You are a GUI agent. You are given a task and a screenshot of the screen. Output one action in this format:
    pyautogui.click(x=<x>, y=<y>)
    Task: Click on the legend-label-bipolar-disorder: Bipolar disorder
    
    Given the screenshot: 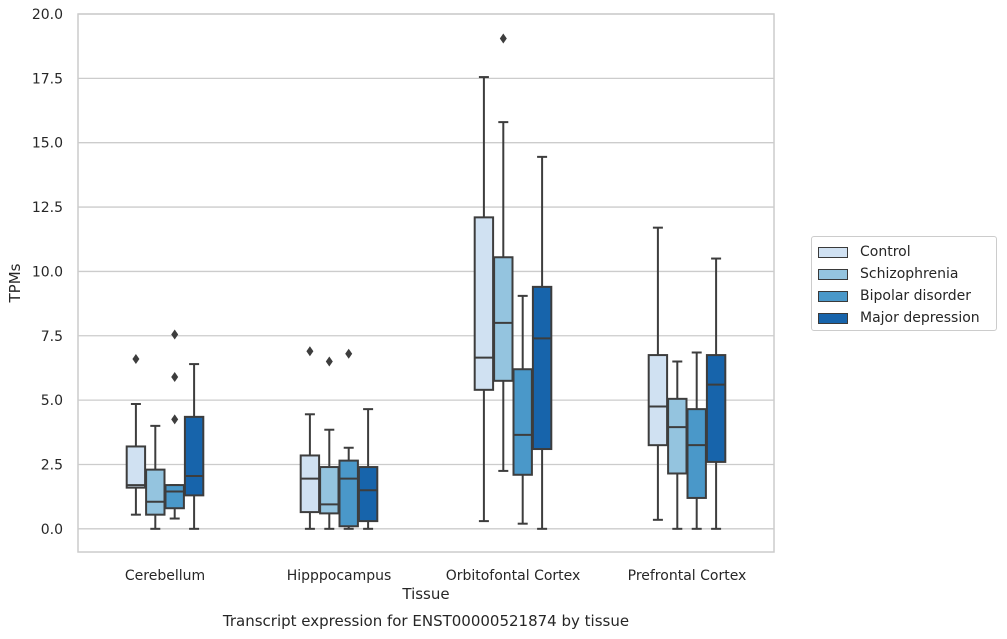 What is the action you would take?
    pyautogui.click(x=916, y=296)
    